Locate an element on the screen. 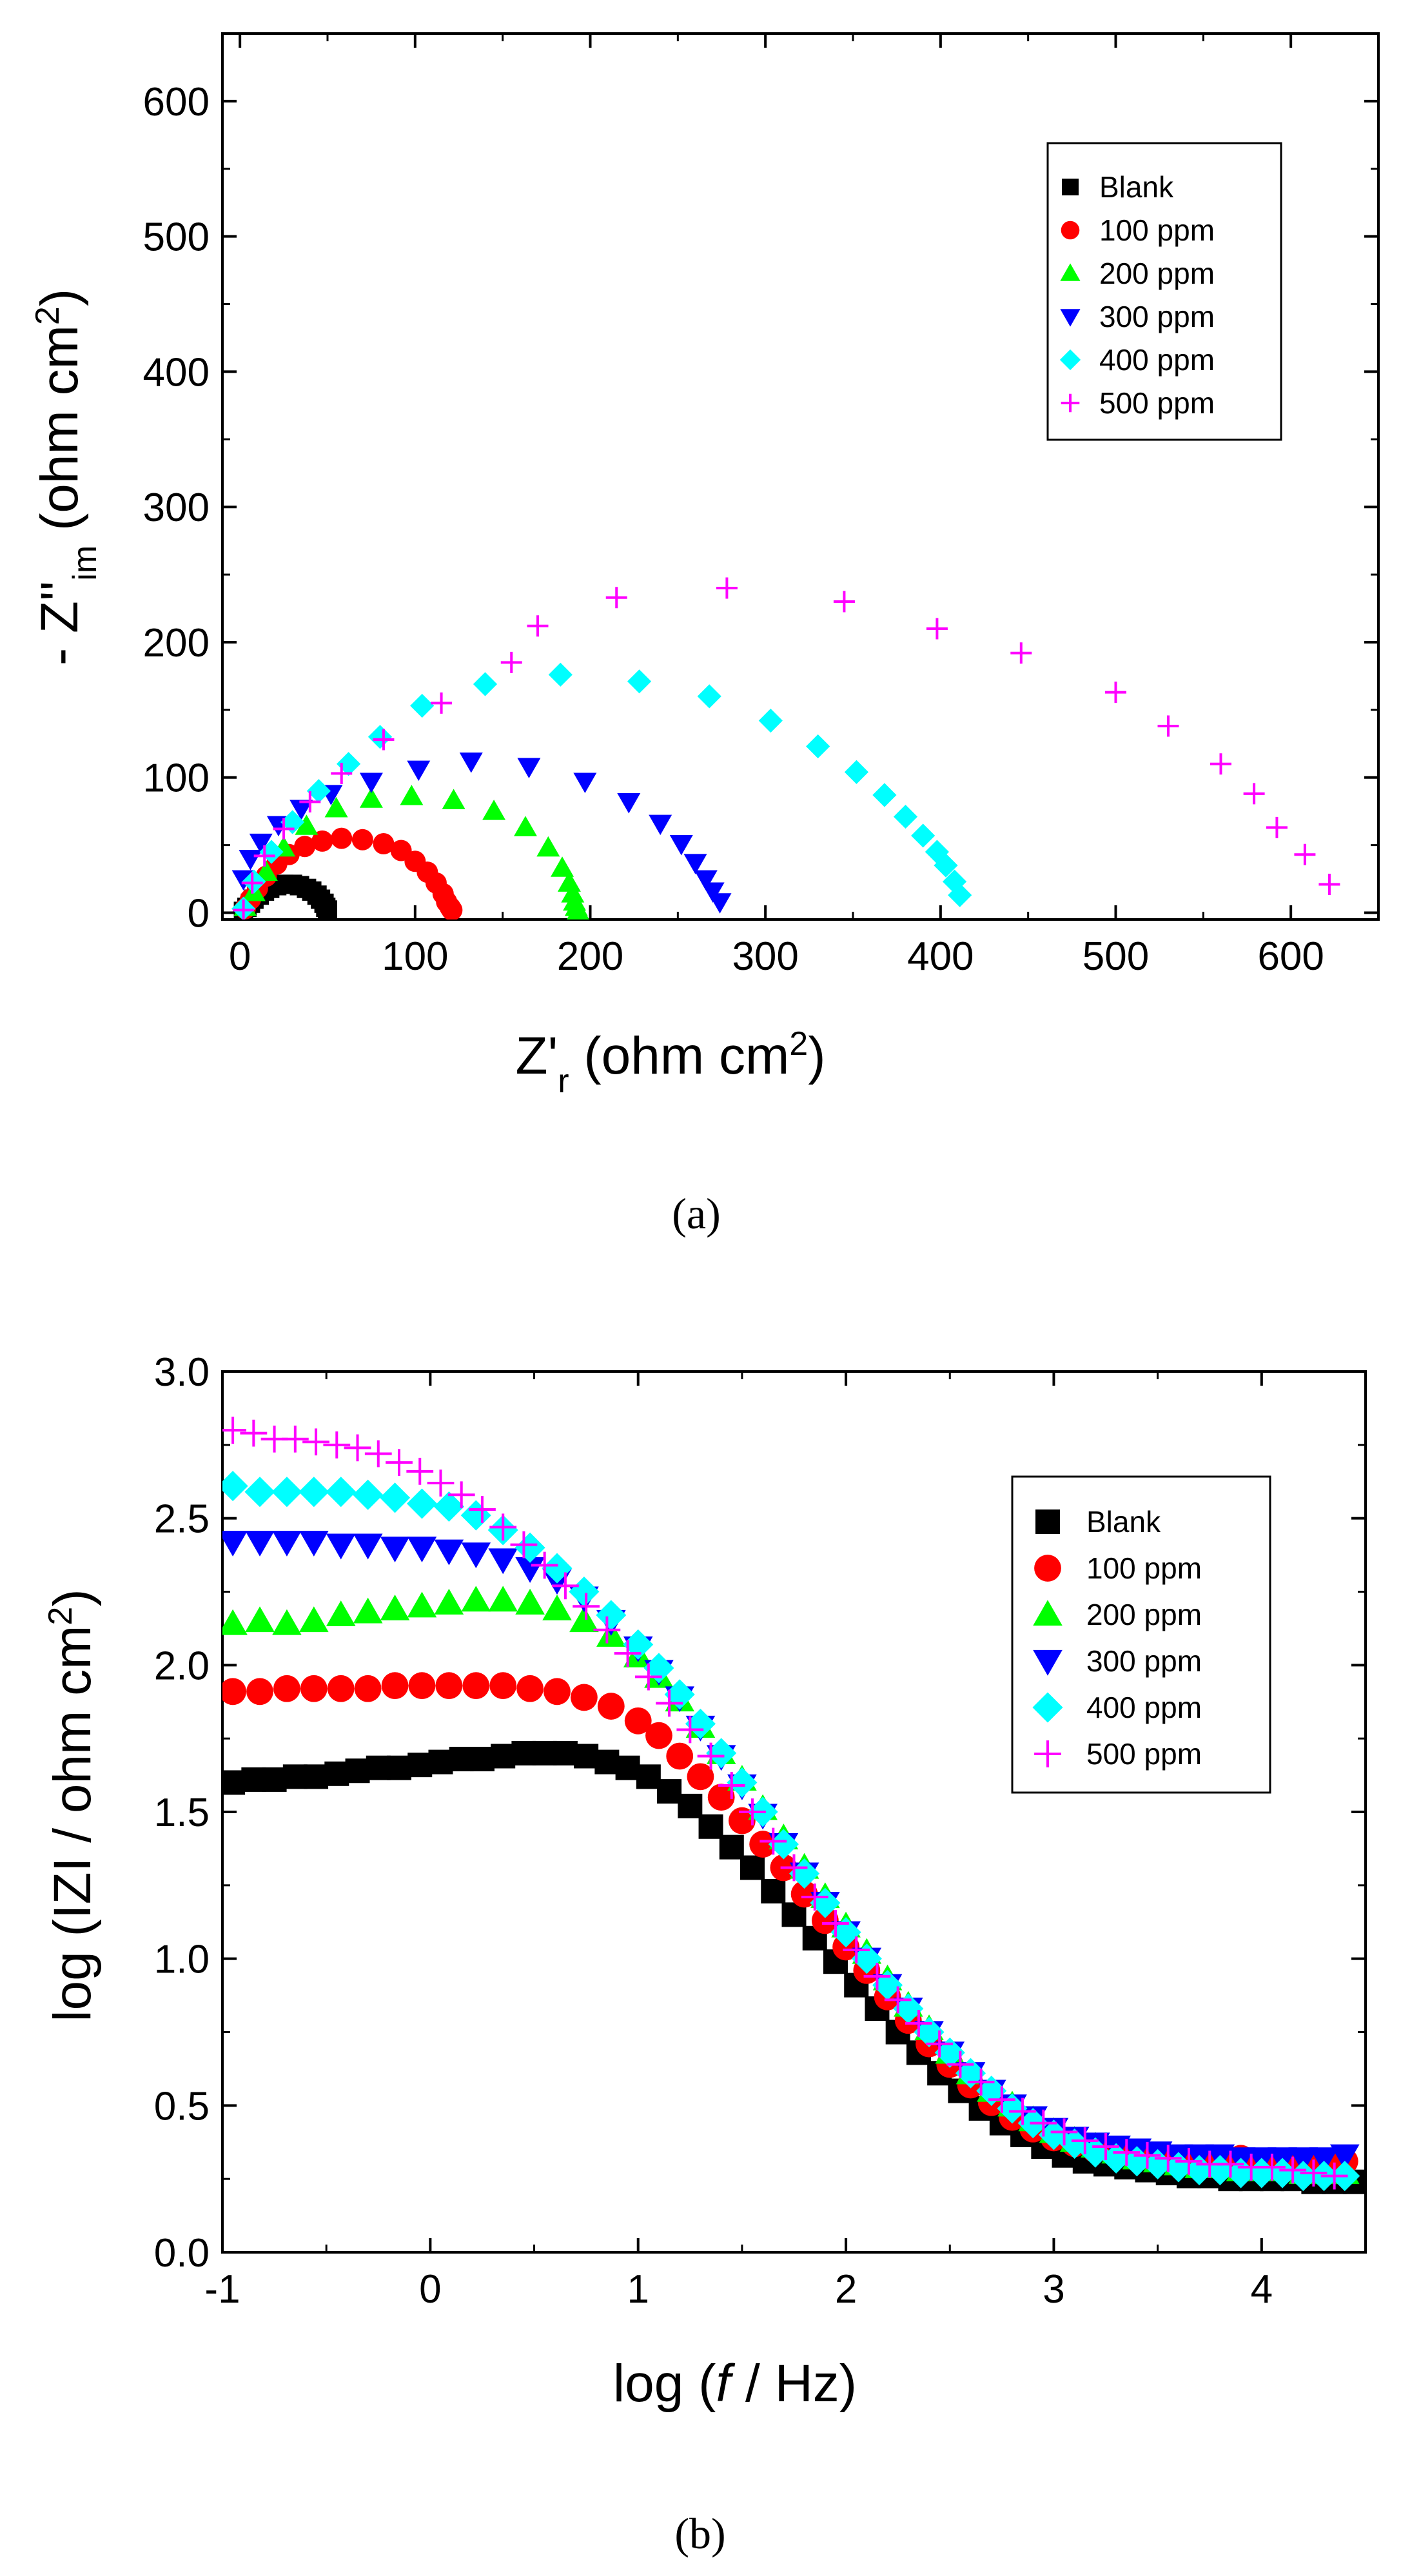 Image resolution: width=1401 pixels, height=2576 pixels. chart-b-y-tick-label: 3.0 is located at coordinates (182, 1372).